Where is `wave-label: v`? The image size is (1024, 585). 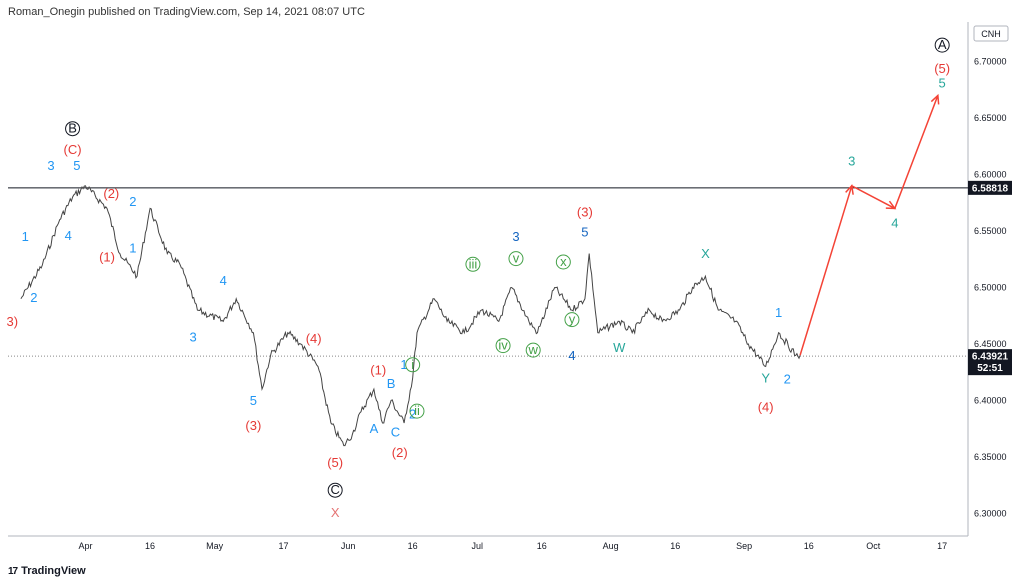 wave-label: v is located at coordinates (516, 259).